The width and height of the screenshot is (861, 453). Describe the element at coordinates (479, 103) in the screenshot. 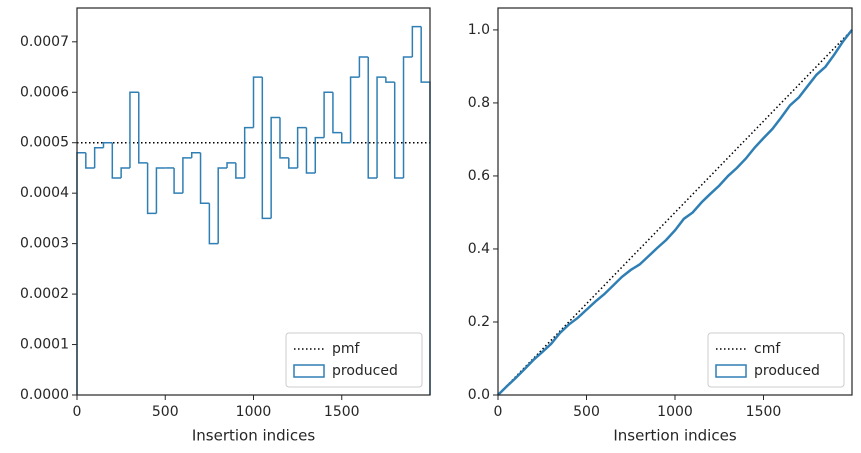

I see `y-tick-label: 0.8` at that location.